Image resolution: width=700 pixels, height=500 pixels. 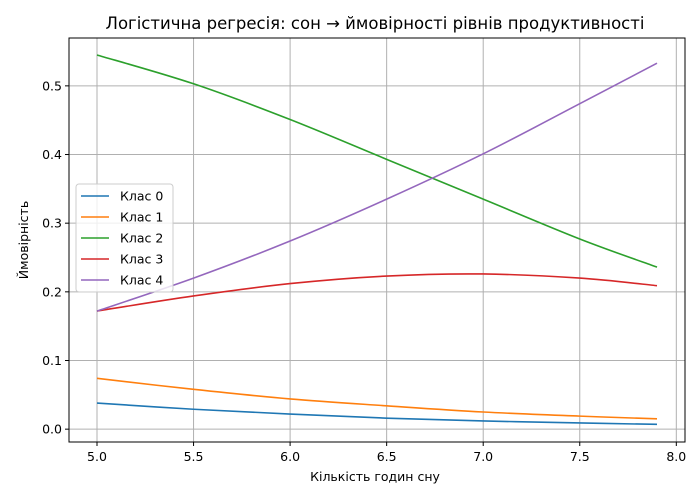 I want to click on legend-label-1: Клас 1, so click(x=141, y=217).